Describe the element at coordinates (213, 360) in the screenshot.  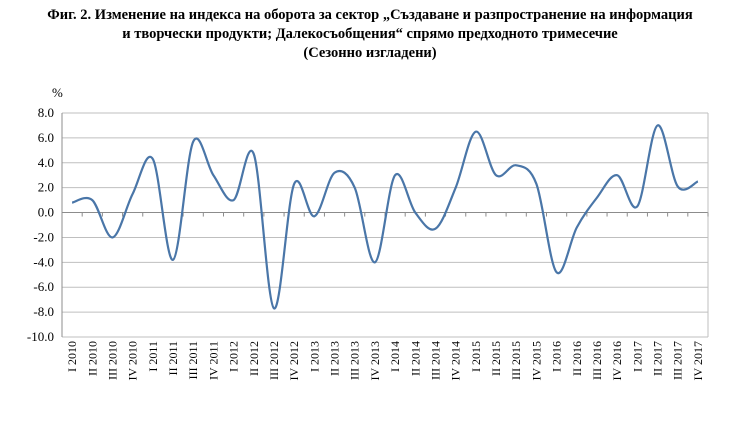
I see `x-tick-label: IV 2011` at that location.